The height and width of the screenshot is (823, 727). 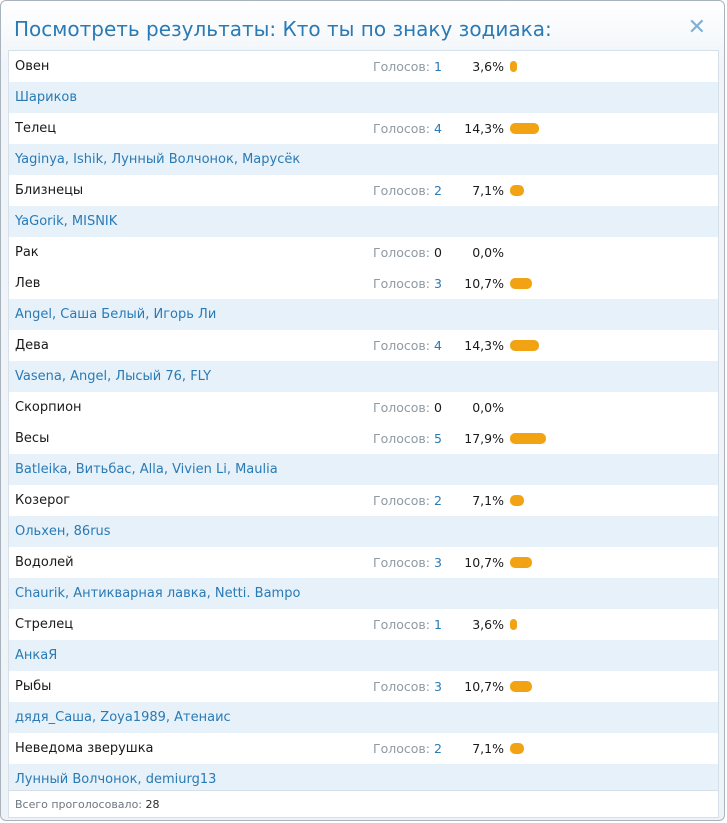 What do you see at coordinates (363, 159) in the screenshot?
I see `voters-row: Yaginya, Ishik, Лунный Волчонок, Марусёк` at bounding box center [363, 159].